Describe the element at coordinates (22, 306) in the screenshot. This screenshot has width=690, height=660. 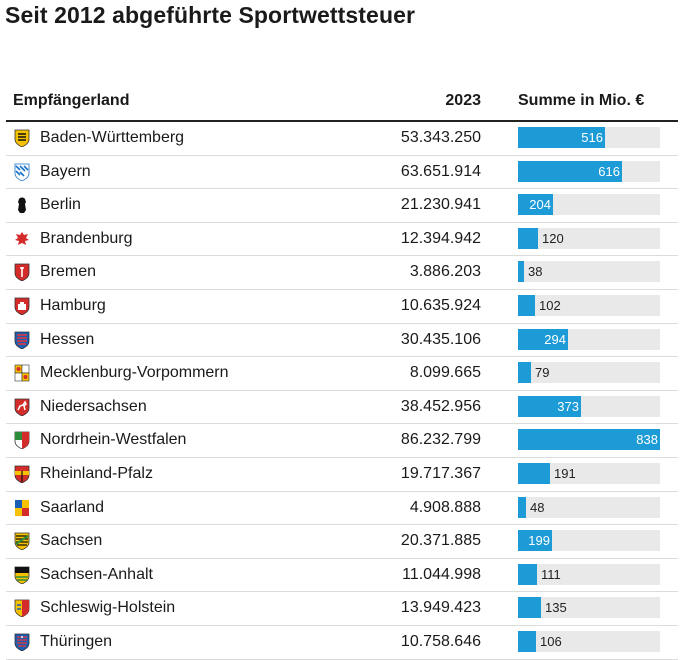
I see `hamburg-castle-icon` at that location.